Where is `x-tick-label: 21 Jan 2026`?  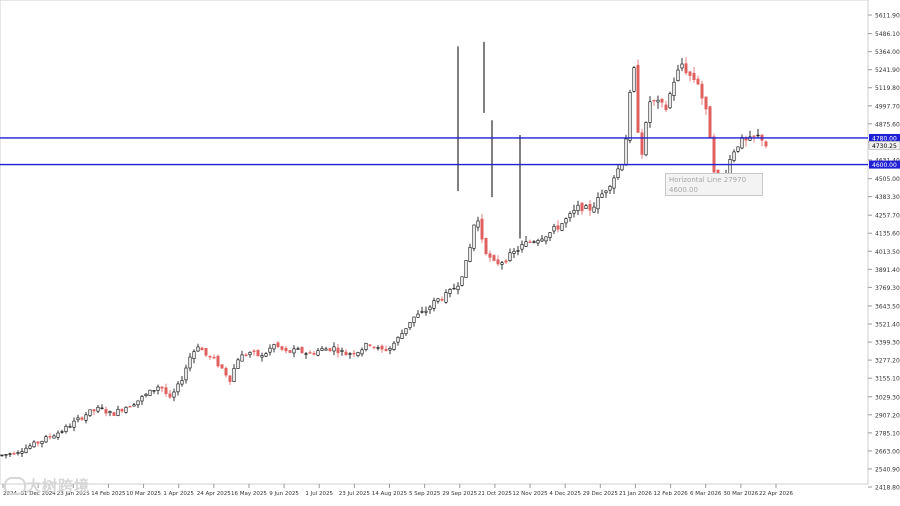 x-tick-label: 21 Jan 2026 is located at coordinates (635, 494).